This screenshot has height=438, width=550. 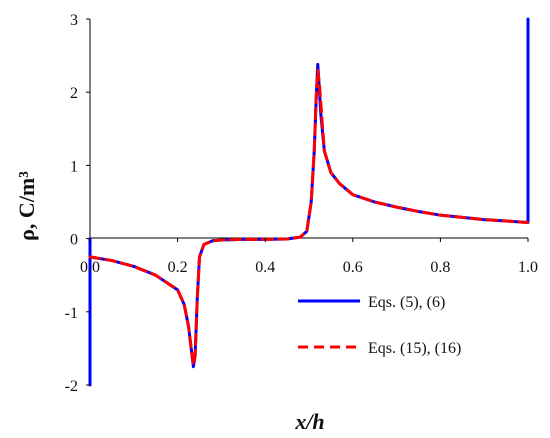 What do you see at coordinates (309, 421) in the screenshot?
I see `x-axis-title: x/h` at bounding box center [309, 421].